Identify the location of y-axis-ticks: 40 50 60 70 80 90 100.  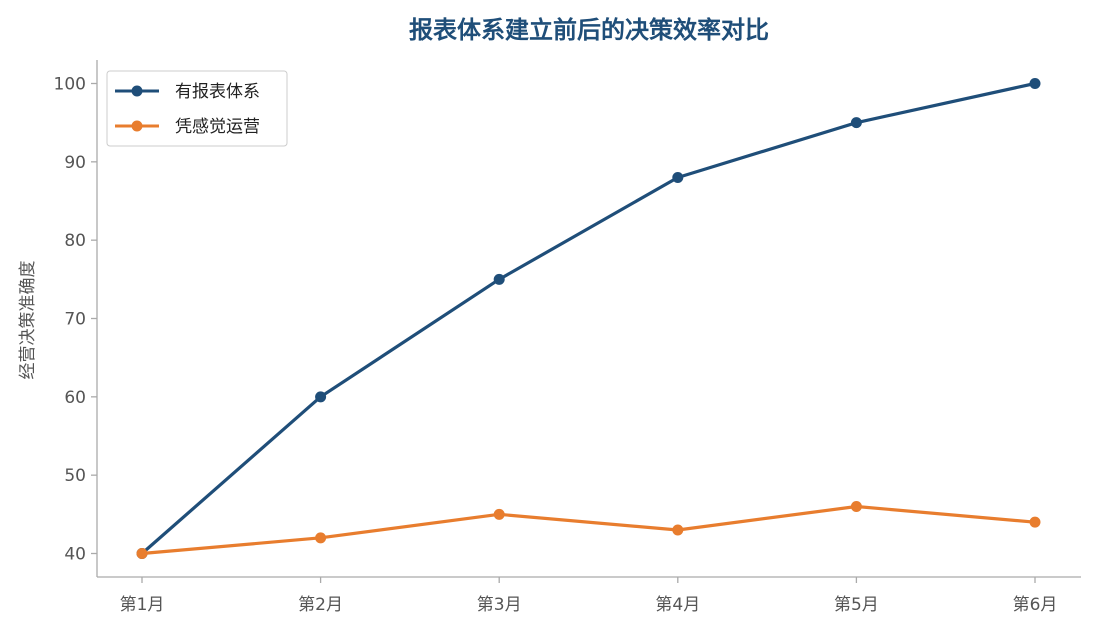
(75, 320).